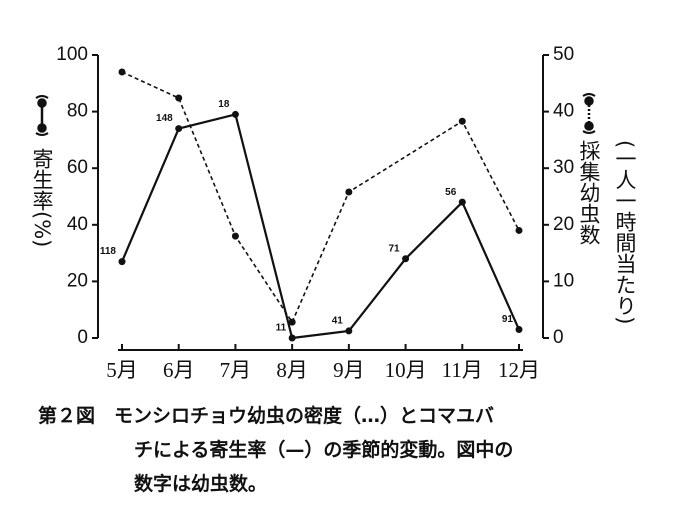 The image size is (676, 522). I want to click on x-tick-label: 6月, so click(179, 370).